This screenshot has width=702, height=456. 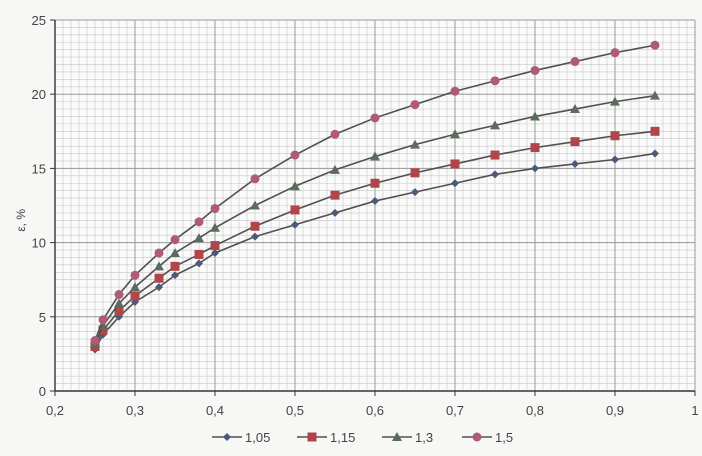 I want to click on x-tick-label: 1, so click(x=694, y=410).